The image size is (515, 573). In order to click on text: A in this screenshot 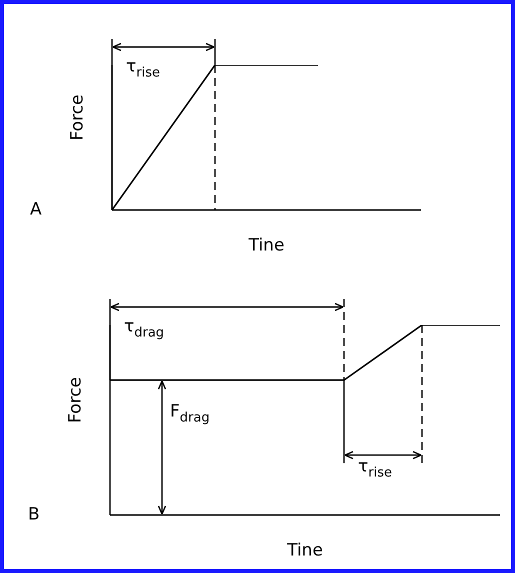, I will do `click(36, 209)`.